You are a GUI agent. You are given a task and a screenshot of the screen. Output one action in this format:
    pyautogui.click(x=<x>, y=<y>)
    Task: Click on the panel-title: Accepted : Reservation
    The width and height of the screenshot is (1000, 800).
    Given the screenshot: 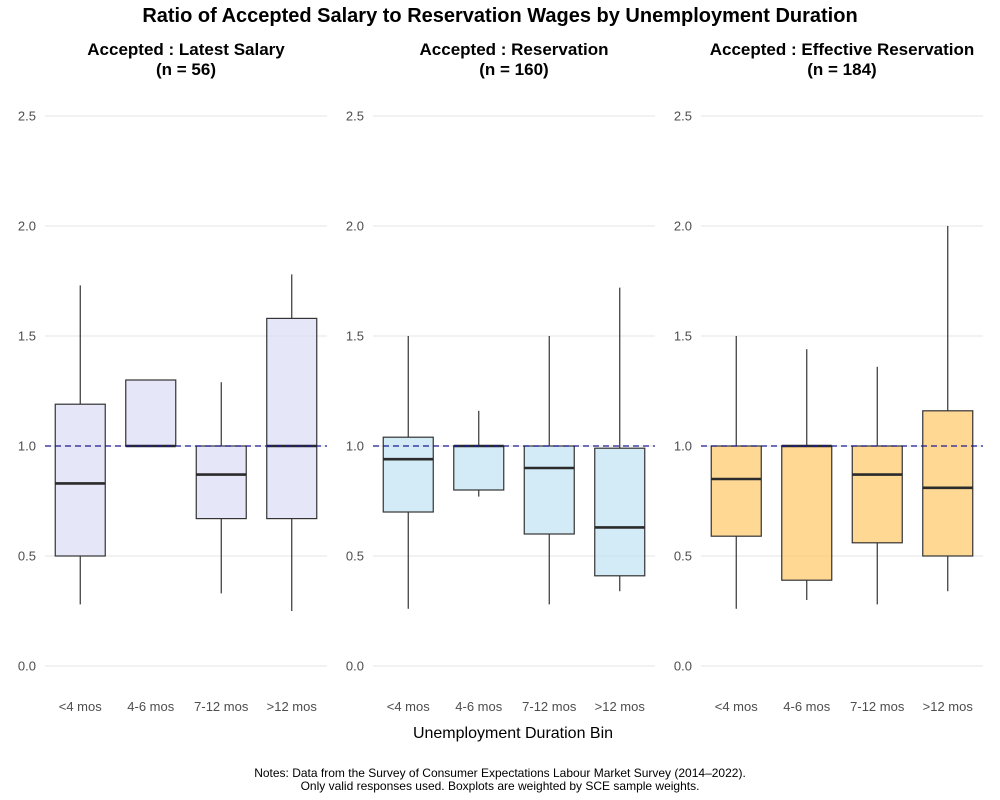 What is the action you would take?
    pyautogui.click(x=514, y=49)
    